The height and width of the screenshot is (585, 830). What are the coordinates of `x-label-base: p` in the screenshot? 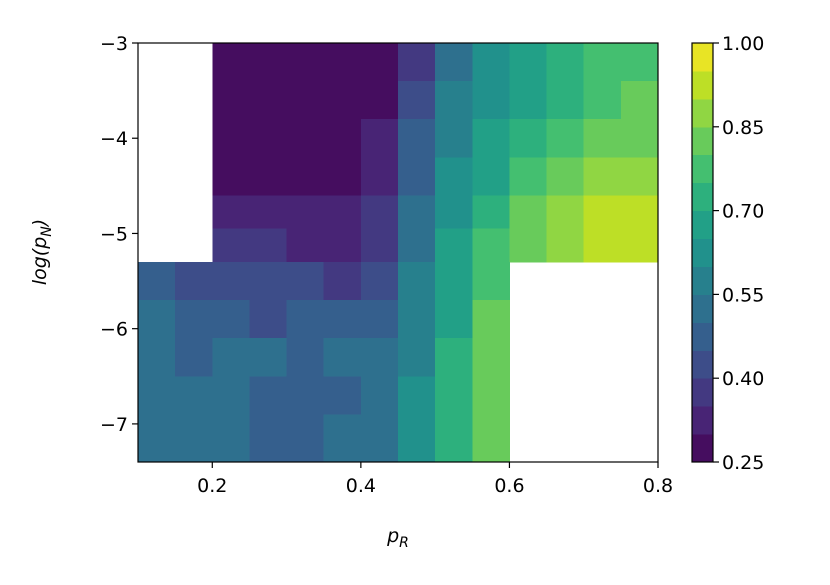 It's located at (392, 536).